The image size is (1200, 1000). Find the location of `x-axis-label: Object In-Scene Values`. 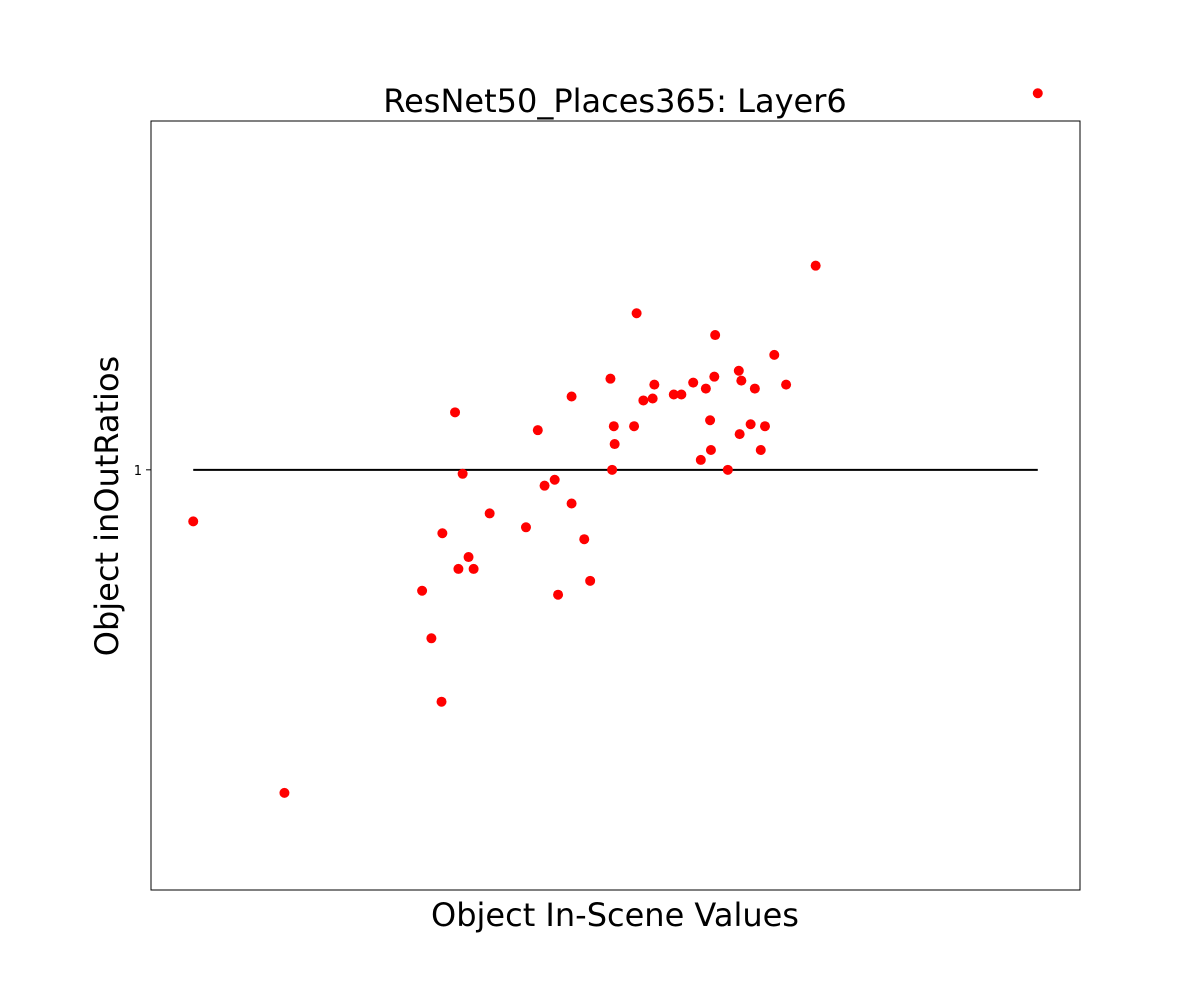

x-axis-label: Object In-Scene Values is located at coordinates (615, 915).